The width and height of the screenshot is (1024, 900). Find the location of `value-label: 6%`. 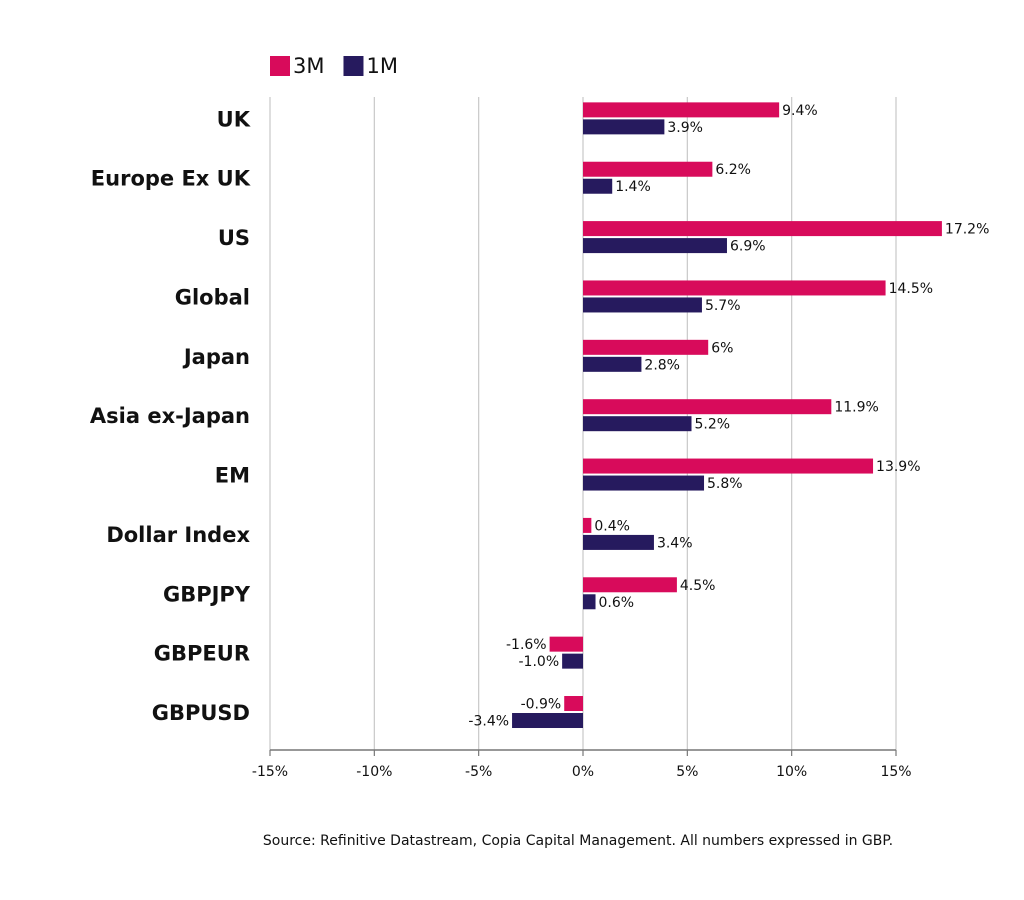

value-label: 6% is located at coordinates (722, 348).